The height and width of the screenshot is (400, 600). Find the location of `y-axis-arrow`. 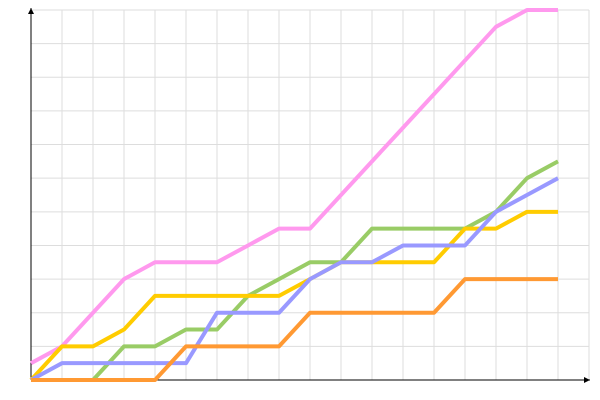

y-axis-arrow is located at coordinates (31, 11).